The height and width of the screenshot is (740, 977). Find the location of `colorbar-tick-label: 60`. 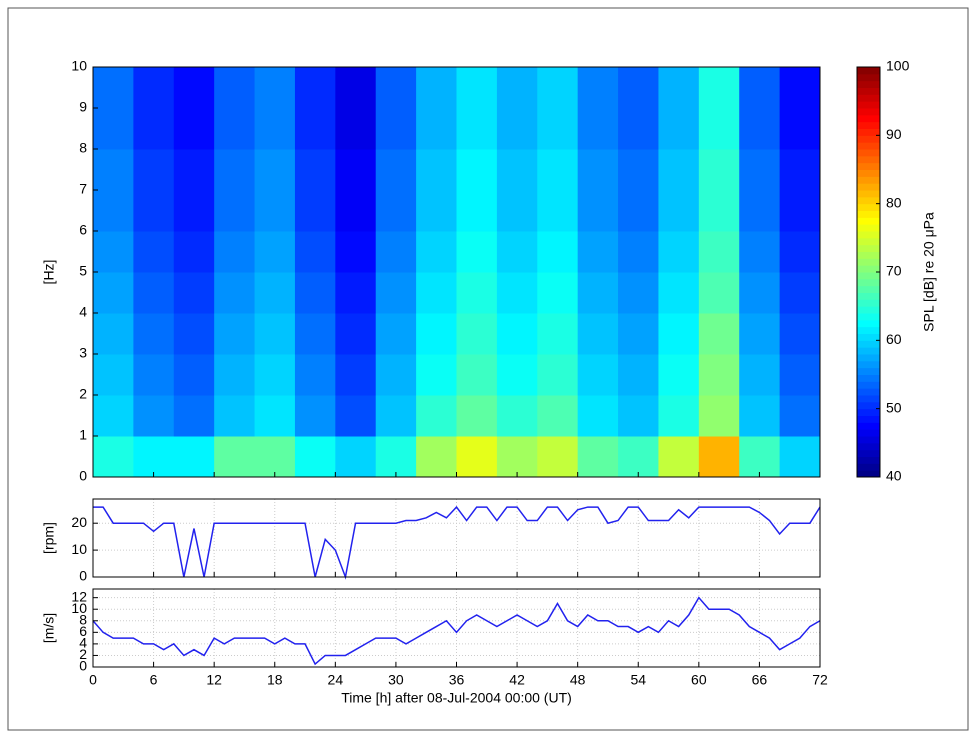

colorbar-tick-label: 60 is located at coordinates (894, 339).